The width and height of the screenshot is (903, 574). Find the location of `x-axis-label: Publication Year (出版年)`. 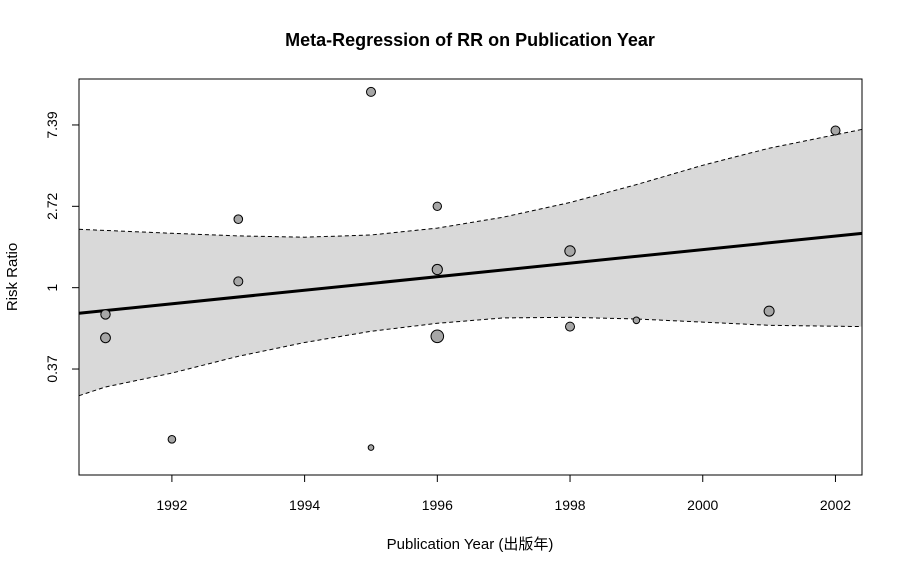

x-axis-label: Publication Year (出版年) is located at coordinates (470, 544).